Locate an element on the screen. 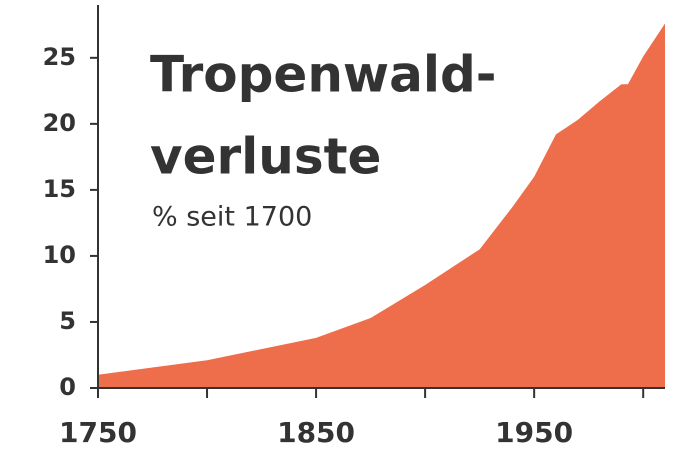 The height and width of the screenshot is (453, 673). chart-title: verluste is located at coordinates (265, 157).